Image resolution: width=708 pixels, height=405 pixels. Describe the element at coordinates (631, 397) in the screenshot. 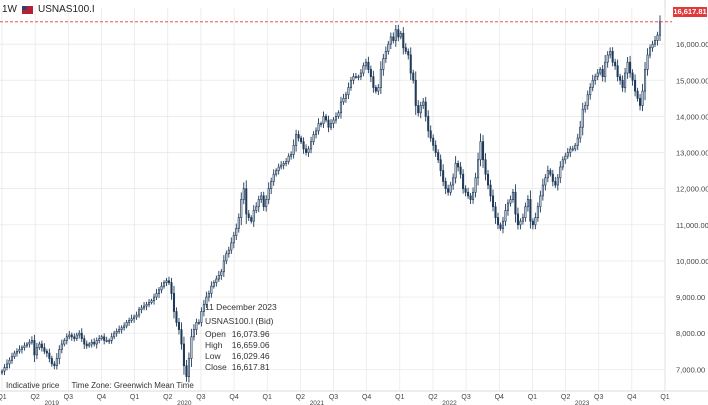

I see `x-quarter-label: Q4` at that location.